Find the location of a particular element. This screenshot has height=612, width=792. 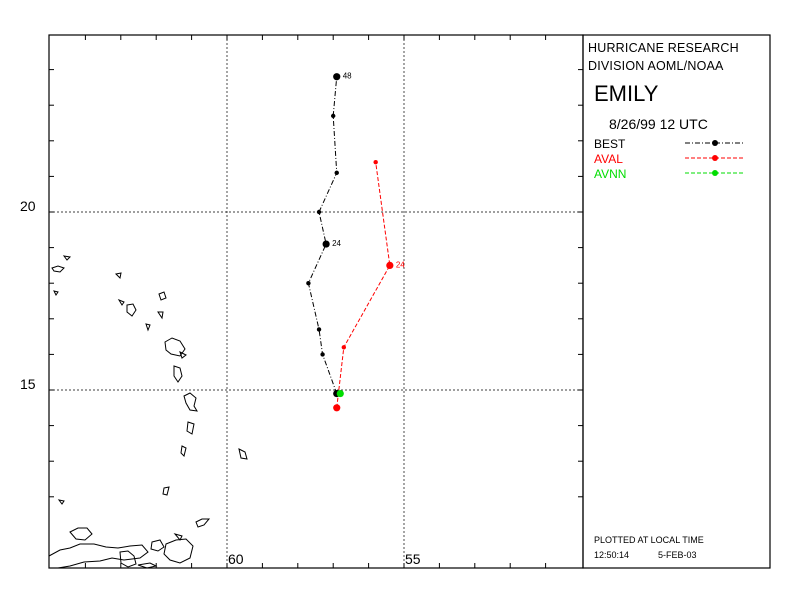

legend-marker-best is located at coordinates (715, 143).